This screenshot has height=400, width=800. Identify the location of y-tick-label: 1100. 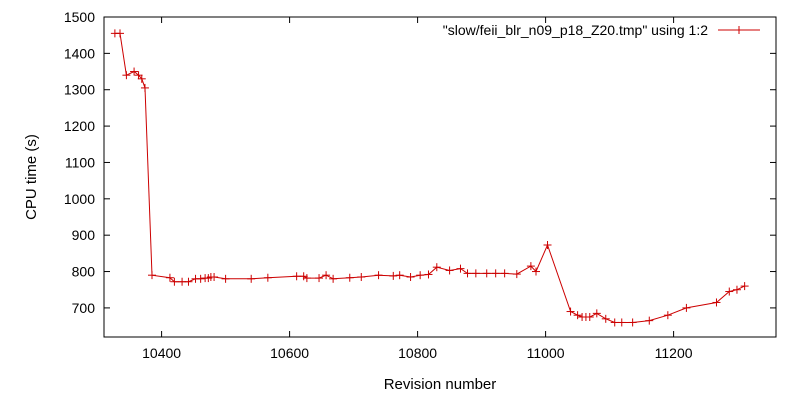
(80, 162).